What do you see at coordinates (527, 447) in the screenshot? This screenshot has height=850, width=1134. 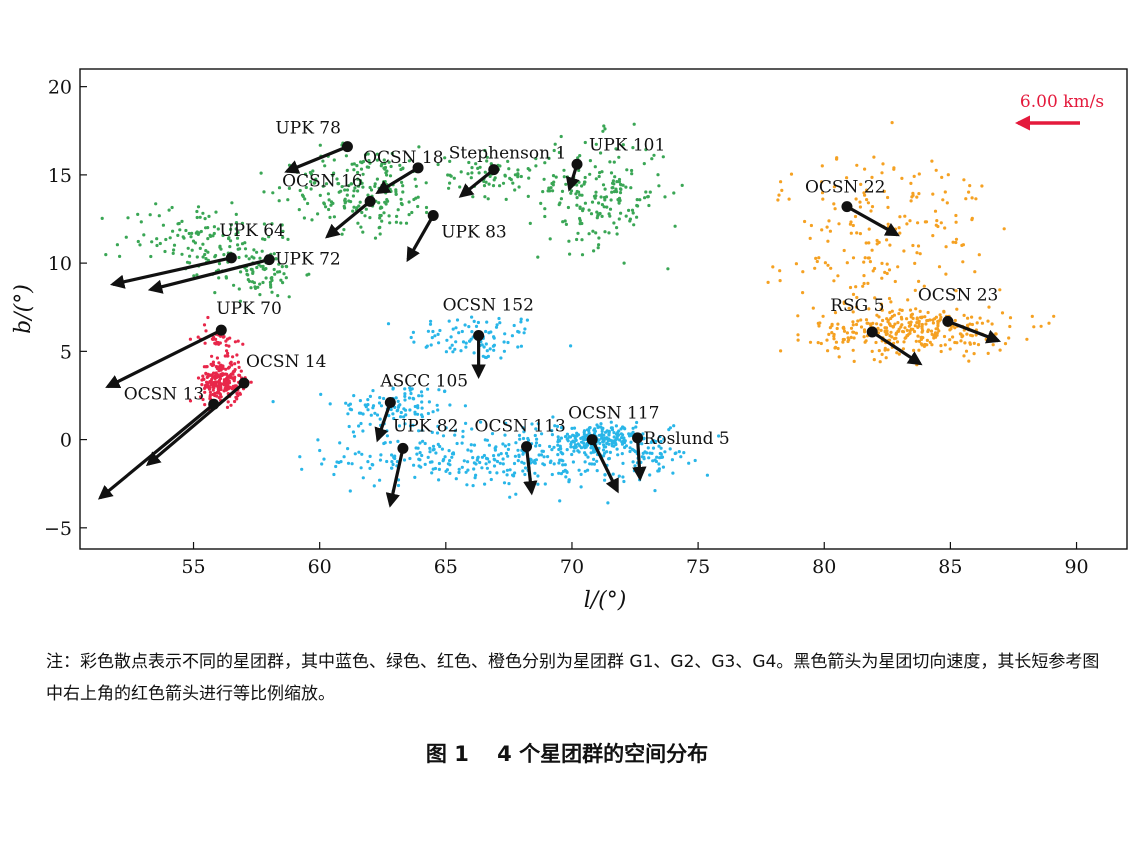 I see `cluster-center` at bounding box center [527, 447].